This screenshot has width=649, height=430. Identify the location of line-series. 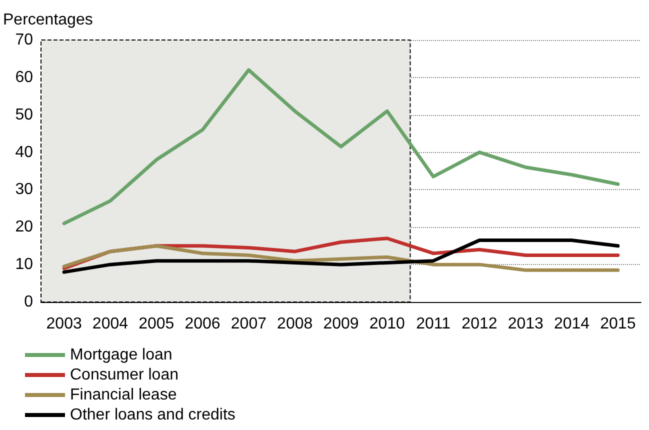
(341, 258).